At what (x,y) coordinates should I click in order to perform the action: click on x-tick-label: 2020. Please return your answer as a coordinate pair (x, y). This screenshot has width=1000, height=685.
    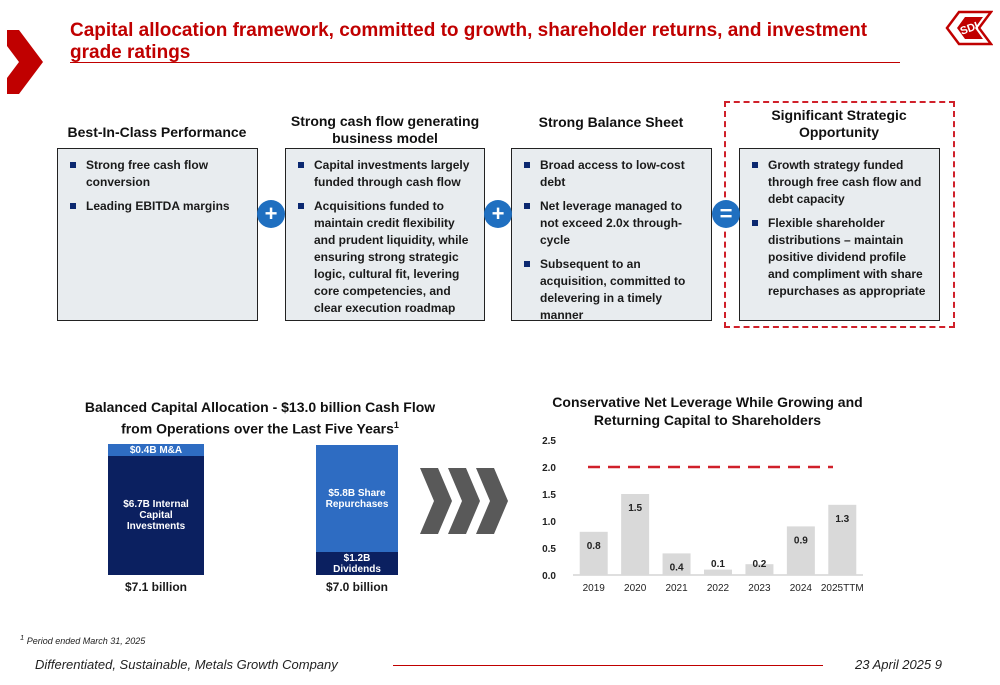
    Looking at the image, I should click on (635, 588).